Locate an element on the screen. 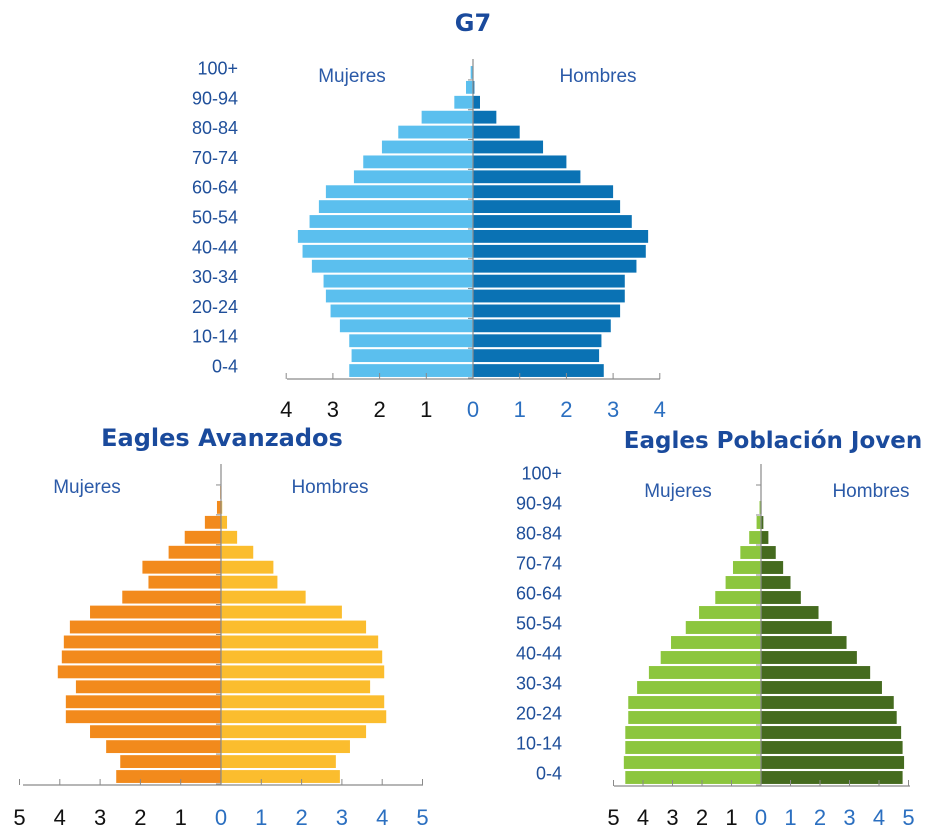  avanzados-x-tick-label: 3 is located at coordinates (342, 817).